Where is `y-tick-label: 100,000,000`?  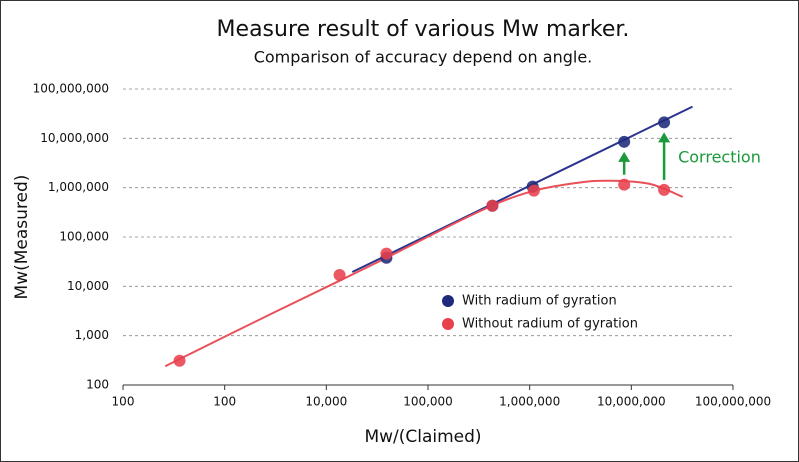 y-tick-label: 100,000,000 is located at coordinates (71, 89).